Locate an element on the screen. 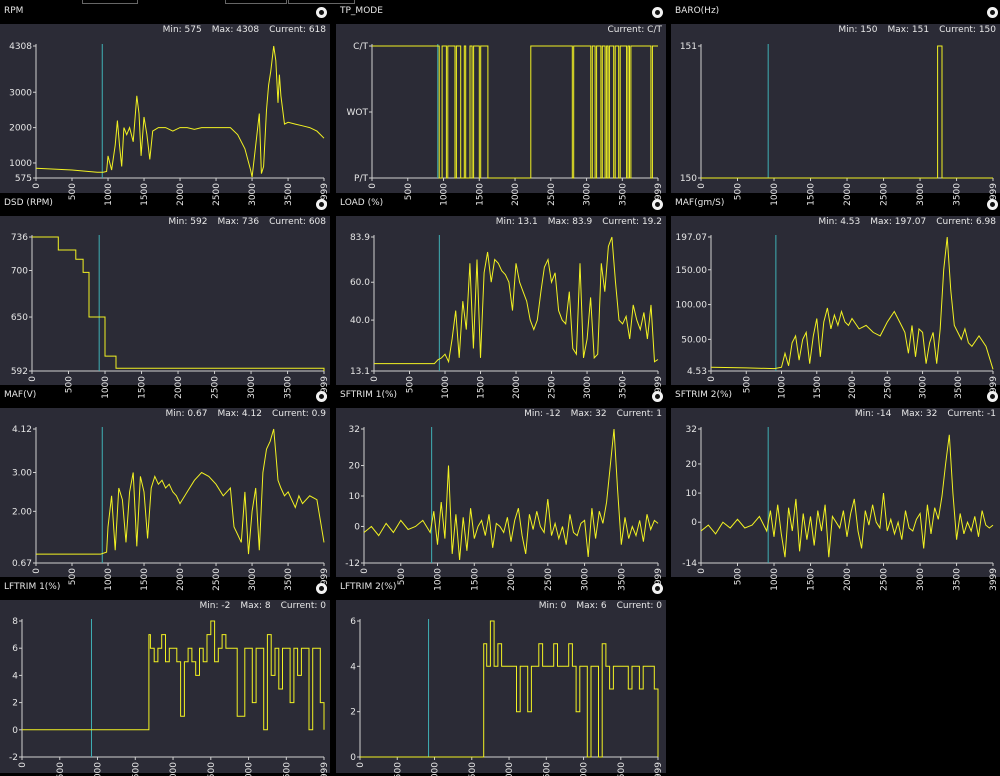  y-tick-label: 736 is located at coordinates (19, 238).